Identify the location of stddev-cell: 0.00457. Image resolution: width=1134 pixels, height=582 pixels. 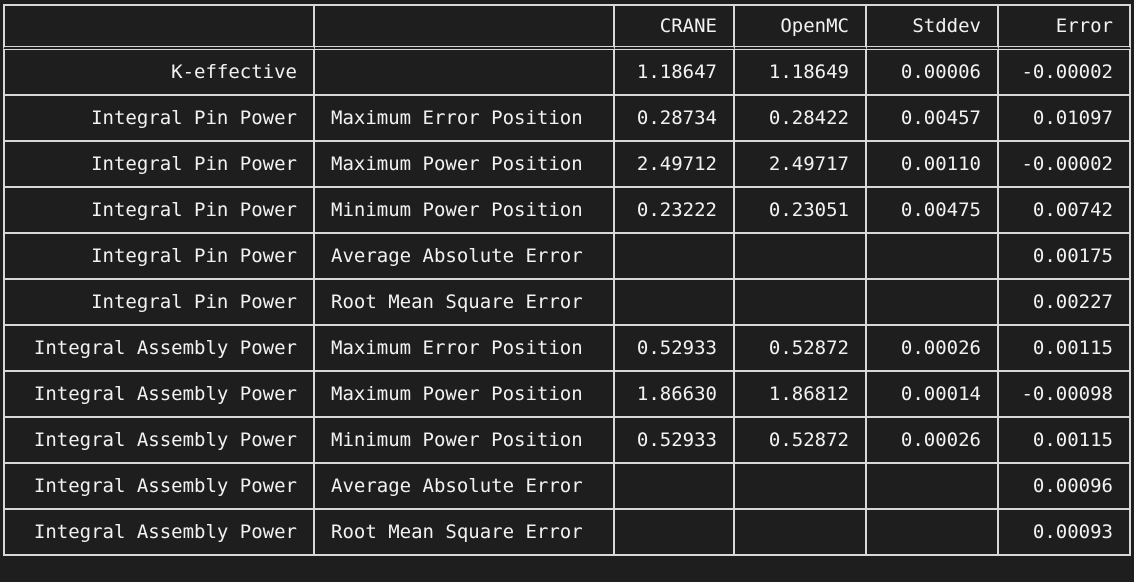
(933, 119).